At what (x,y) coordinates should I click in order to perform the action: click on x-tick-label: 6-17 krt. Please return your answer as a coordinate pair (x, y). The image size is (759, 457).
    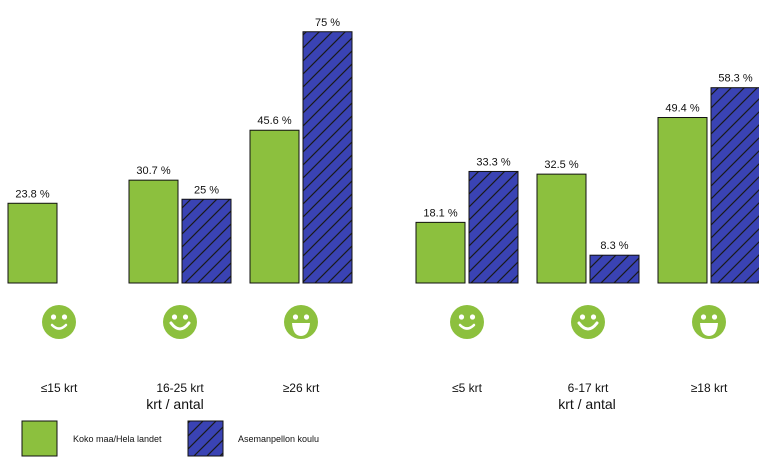
    Looking at the image, I should click on (588, 388).